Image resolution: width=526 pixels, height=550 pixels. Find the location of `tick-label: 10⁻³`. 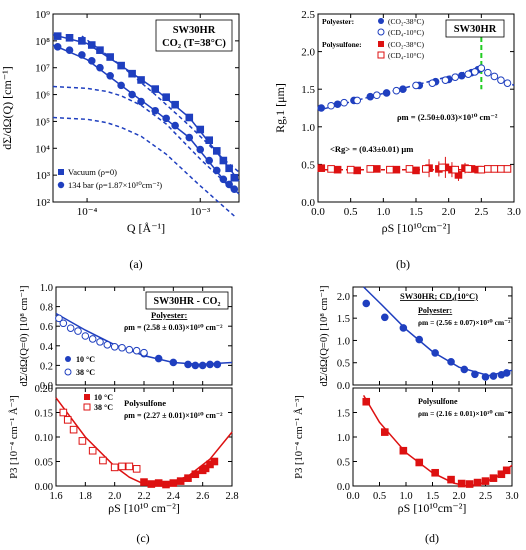

tick-label: 10⁻³ is located at coordinates (200, 212).